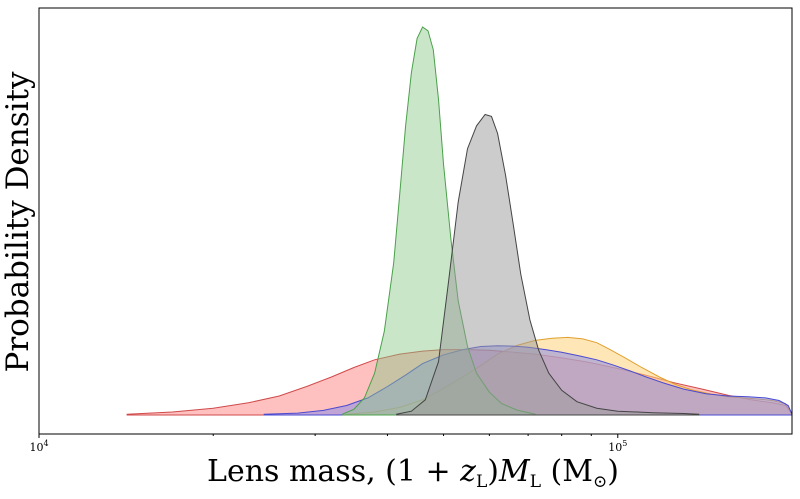 This screenshot has width=800, height=499. What do you see at coordinates (328, 444) in the screenshot?
I see `tick-layer: 10⁴ 10⁵` at bounding box center [328, 444].